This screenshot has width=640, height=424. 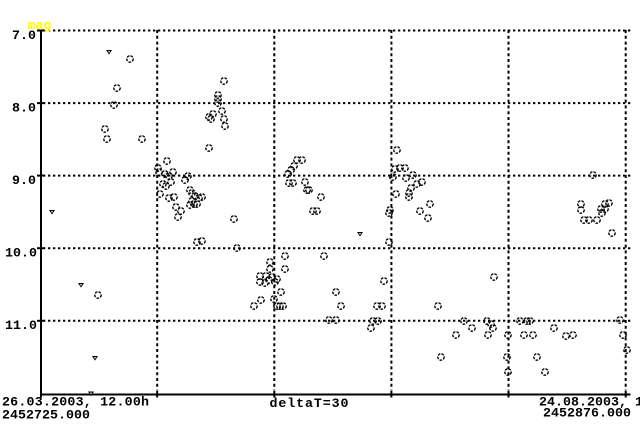 I want to click on svg-text: 24.08.2003, 12.00h, so click(x=589, y=402).